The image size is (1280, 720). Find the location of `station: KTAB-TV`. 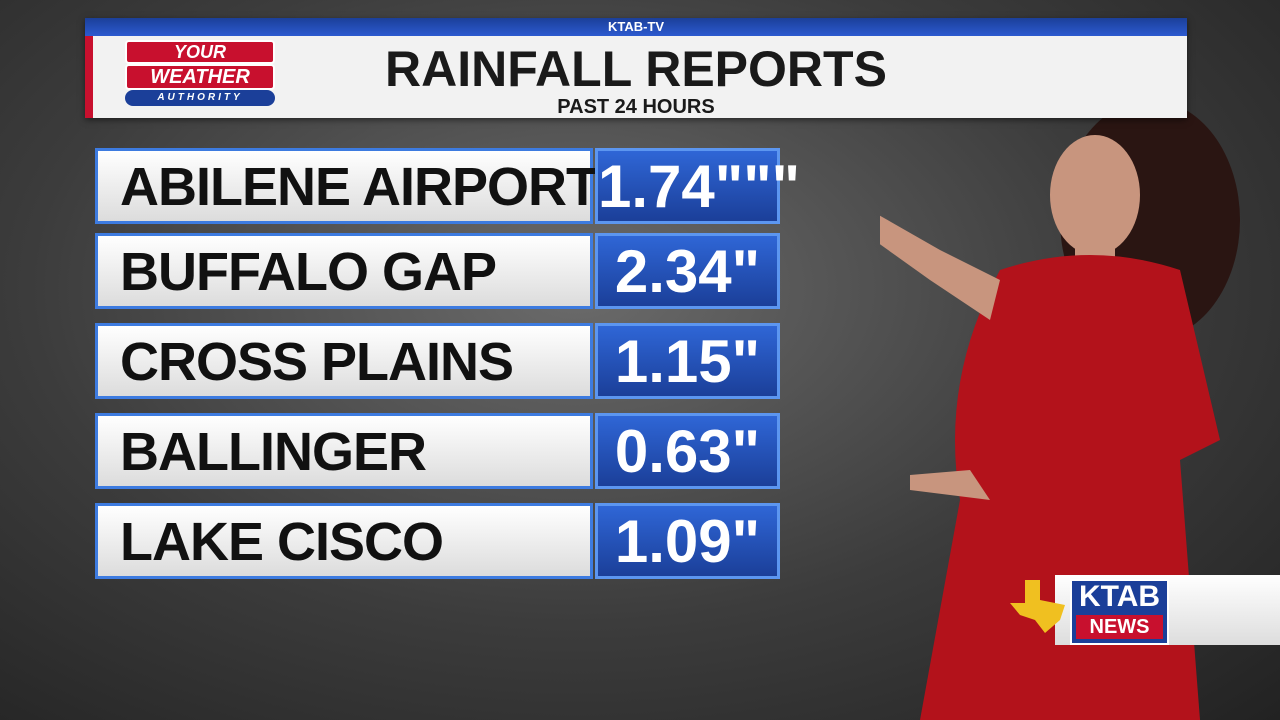

station: KTAB-TV is located at coordinates (636, 27).